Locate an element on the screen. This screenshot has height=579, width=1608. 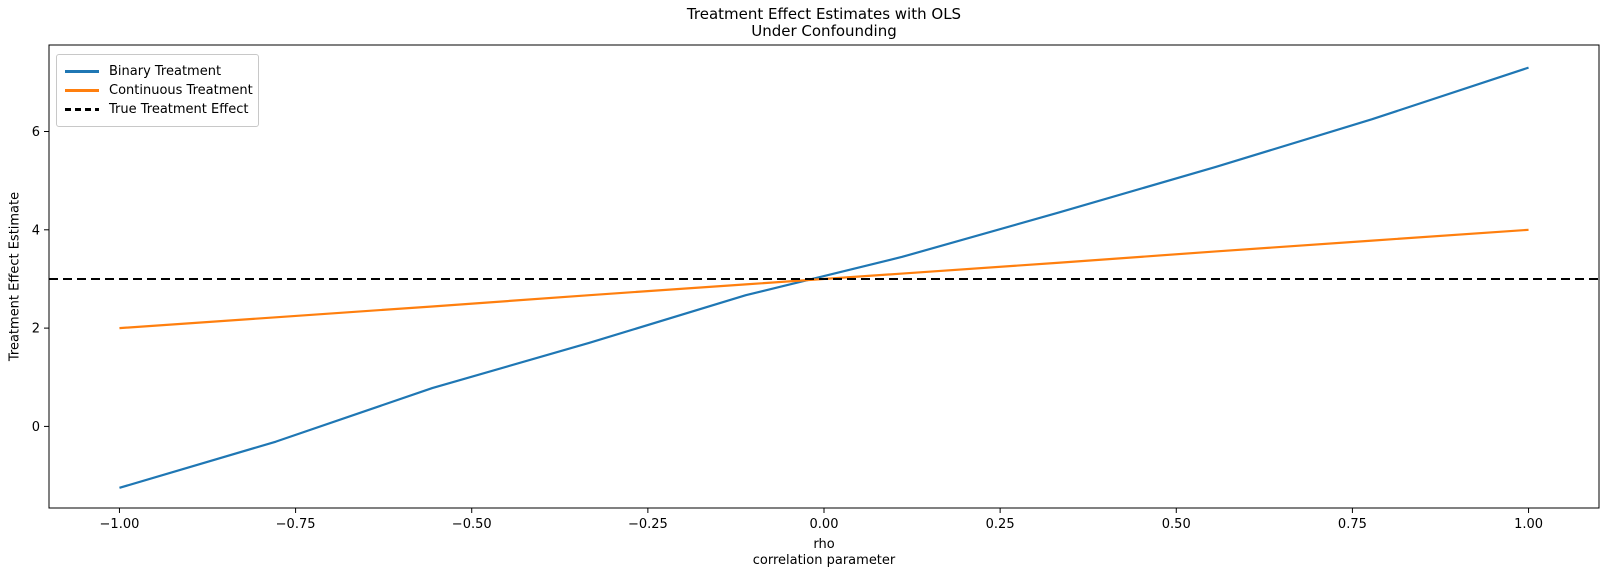
x-tick-label: 0.75 is located at coordinates (1352, 524).